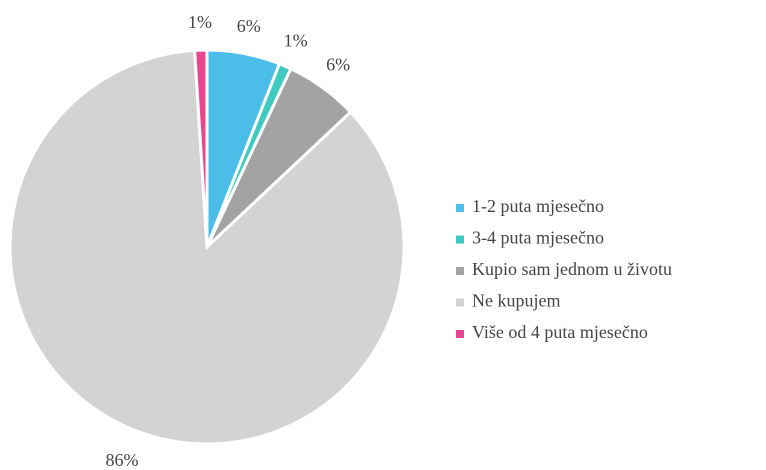 The width and height of the screenshot is (766, 470). I want to click on pie-slice, so click(201, 148).